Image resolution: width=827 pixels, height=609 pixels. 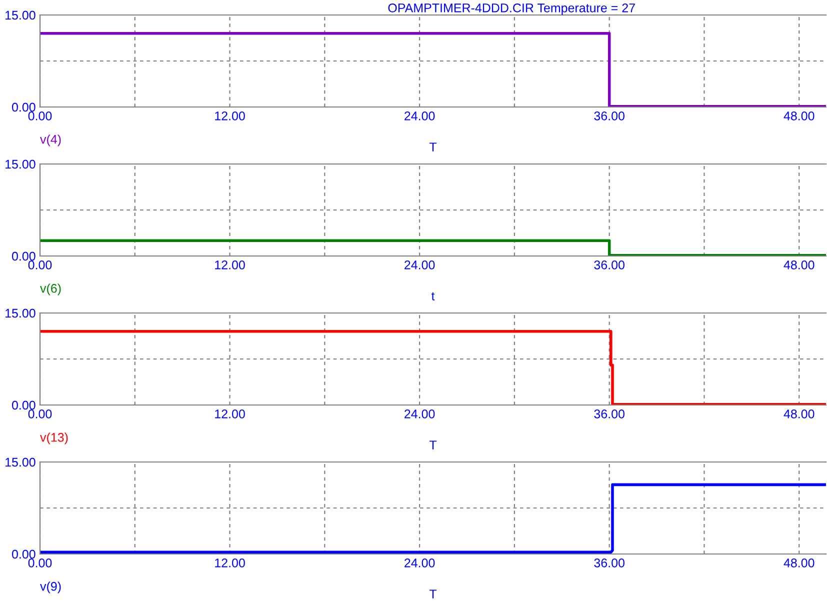 I want to click on text: v(6), so click(x=50, y=290).